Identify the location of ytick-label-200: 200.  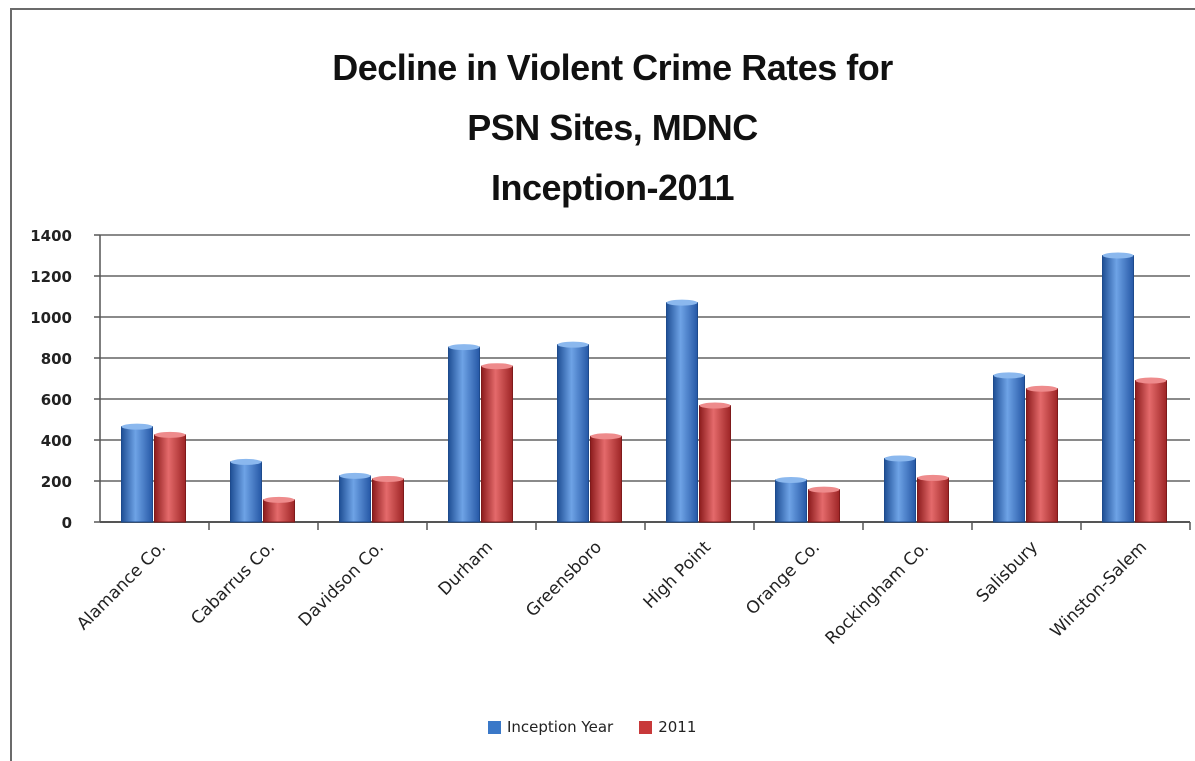
(56, 482).